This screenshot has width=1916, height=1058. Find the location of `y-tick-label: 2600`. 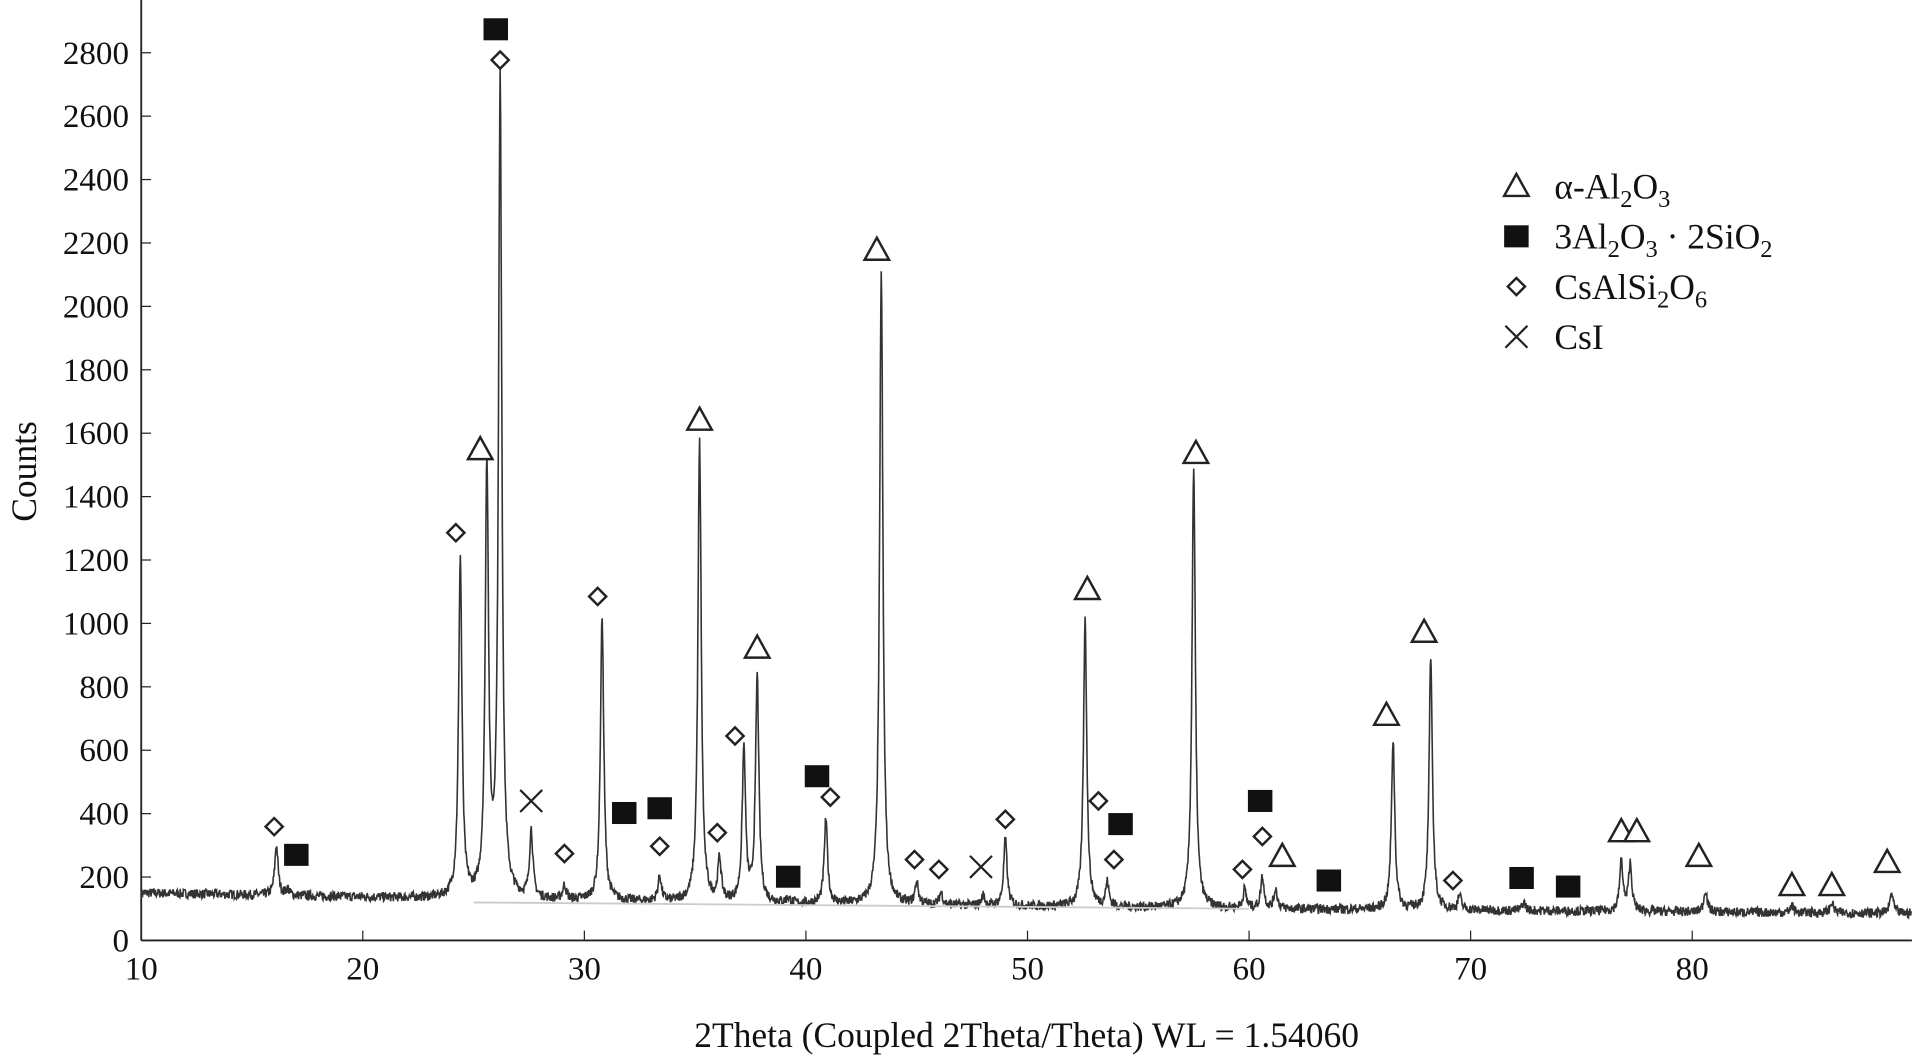

y-tick-label: 2600 is located at coordinates (96, 117).